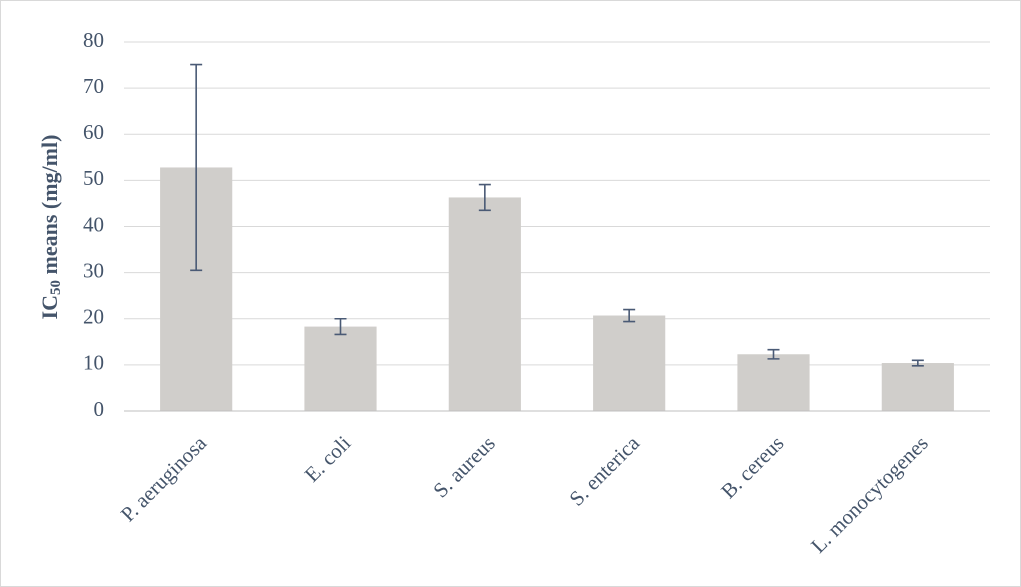  Describe the element at coordinates (49, 207) in the screenshot. I see `y-label-rest: means (mg/ml)` at that location.